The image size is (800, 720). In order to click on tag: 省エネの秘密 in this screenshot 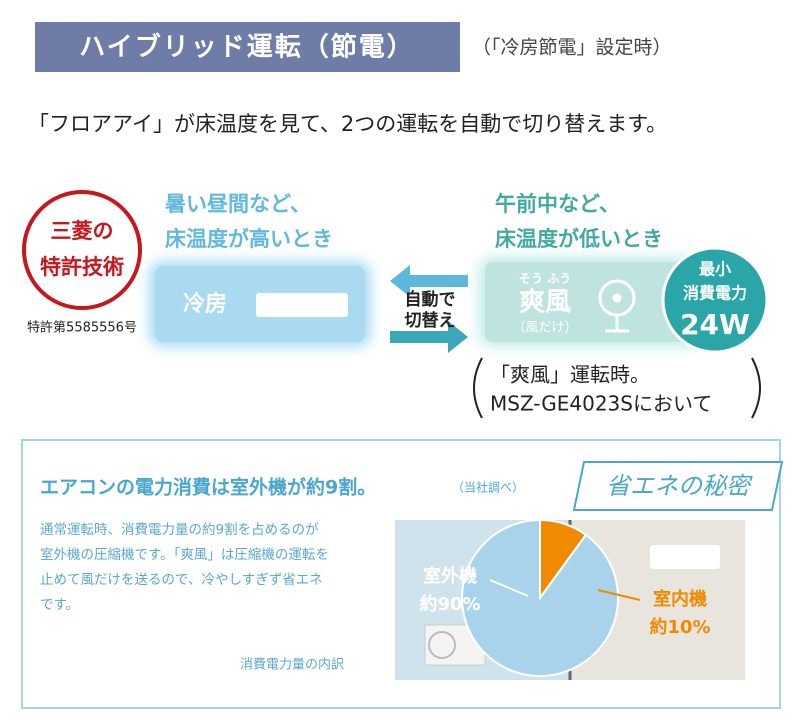, I will do `click(679, 486)`.